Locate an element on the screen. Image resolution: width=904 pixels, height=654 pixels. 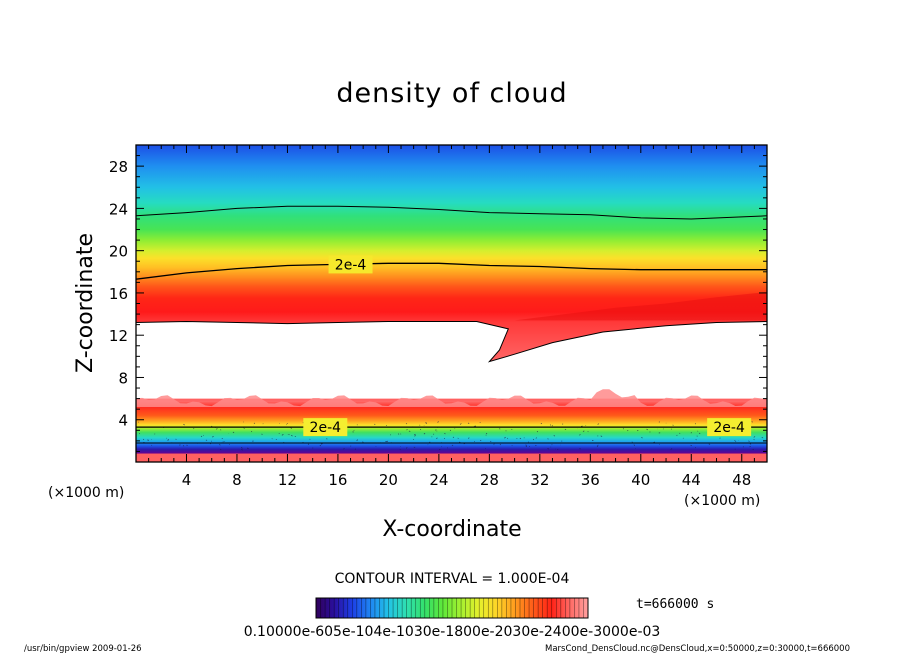
x-tick-label: 44 is located at coordinates (691, 480).